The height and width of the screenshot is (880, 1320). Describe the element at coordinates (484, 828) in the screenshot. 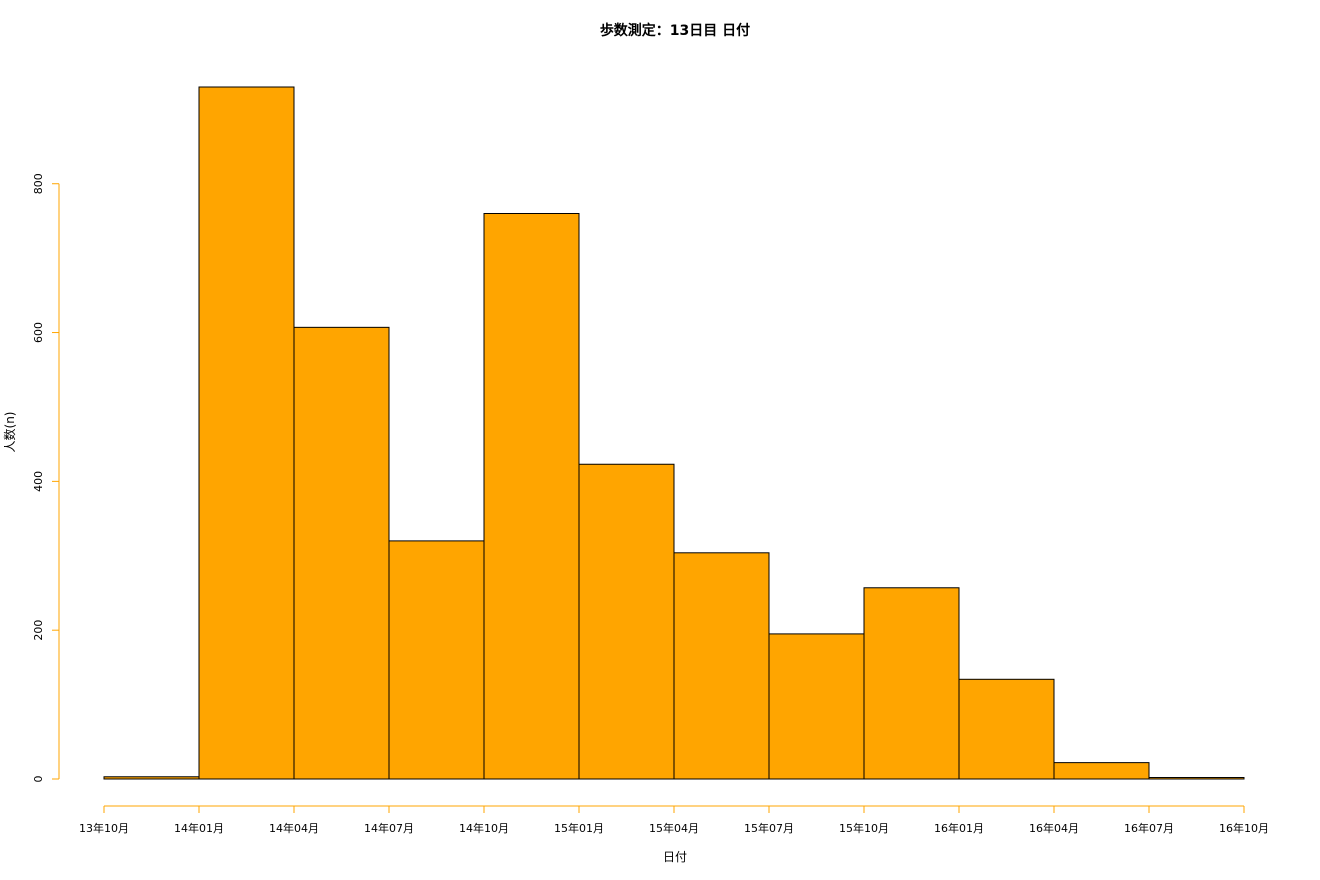

I see `x-tick-label-4: 14年10月` at that location.